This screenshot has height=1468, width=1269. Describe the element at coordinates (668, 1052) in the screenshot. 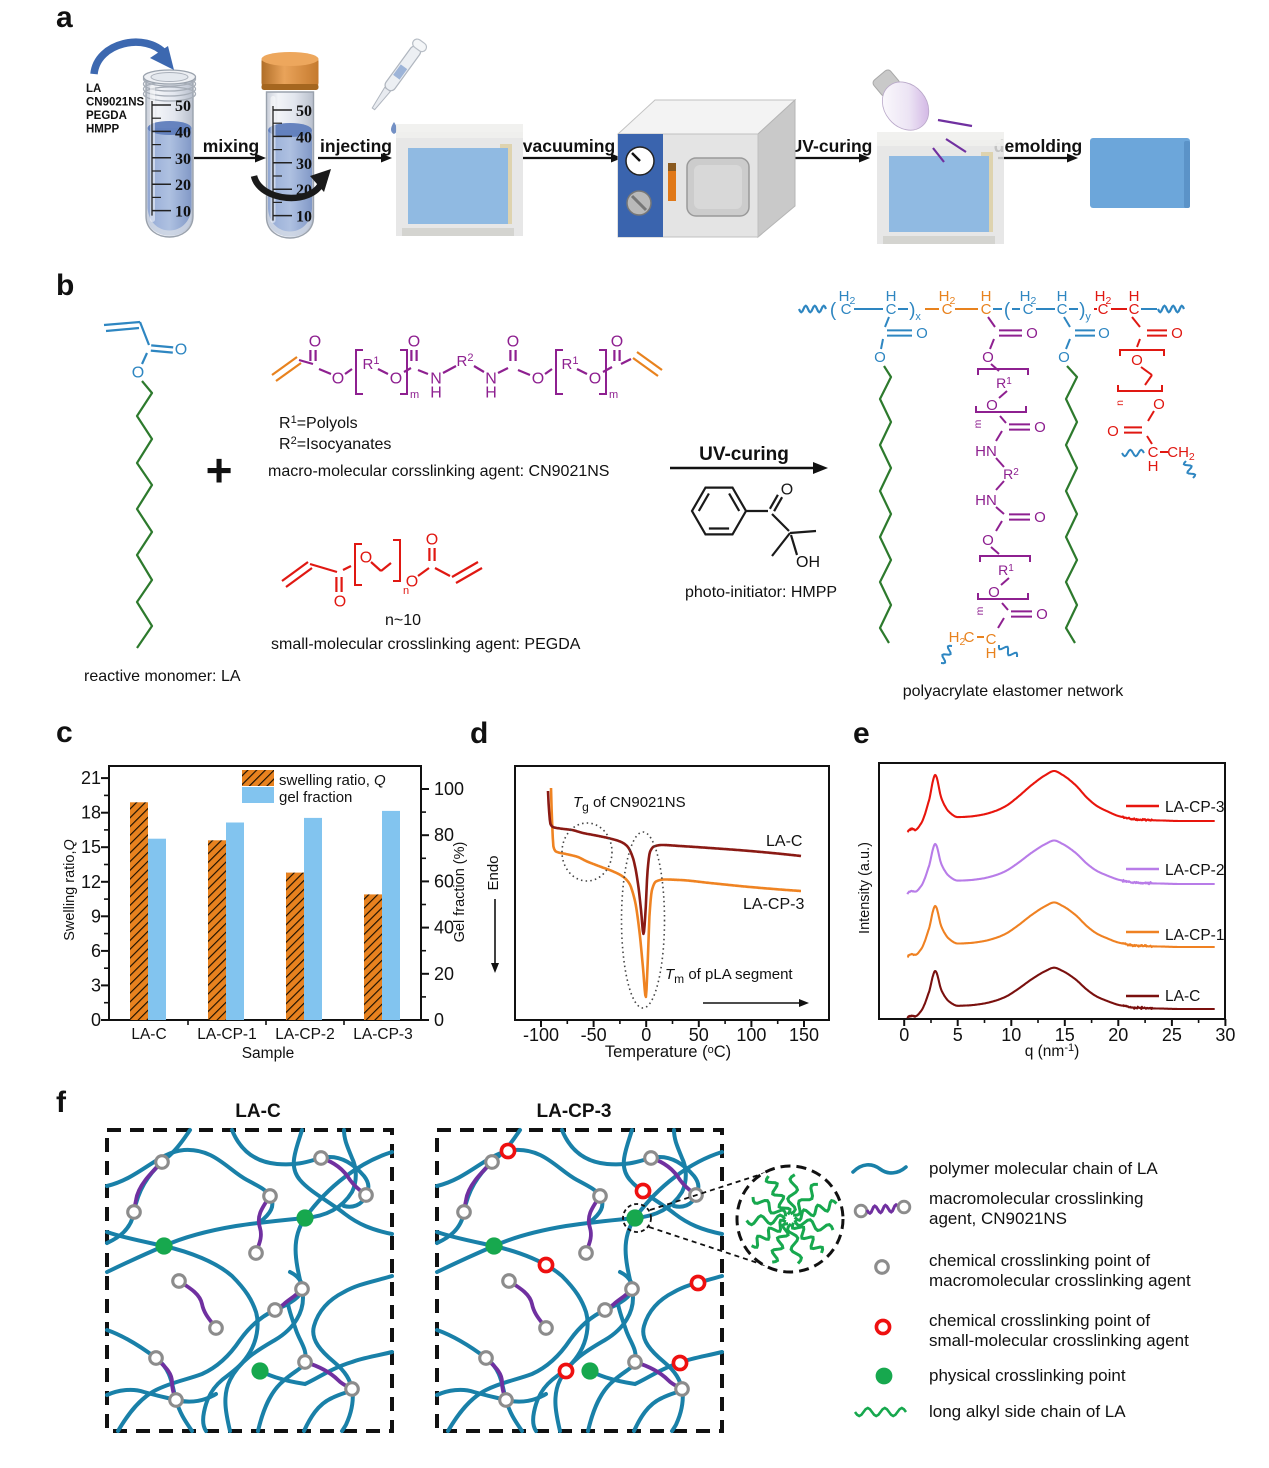

I see `svg-text: Temperature (oC)` at that location.